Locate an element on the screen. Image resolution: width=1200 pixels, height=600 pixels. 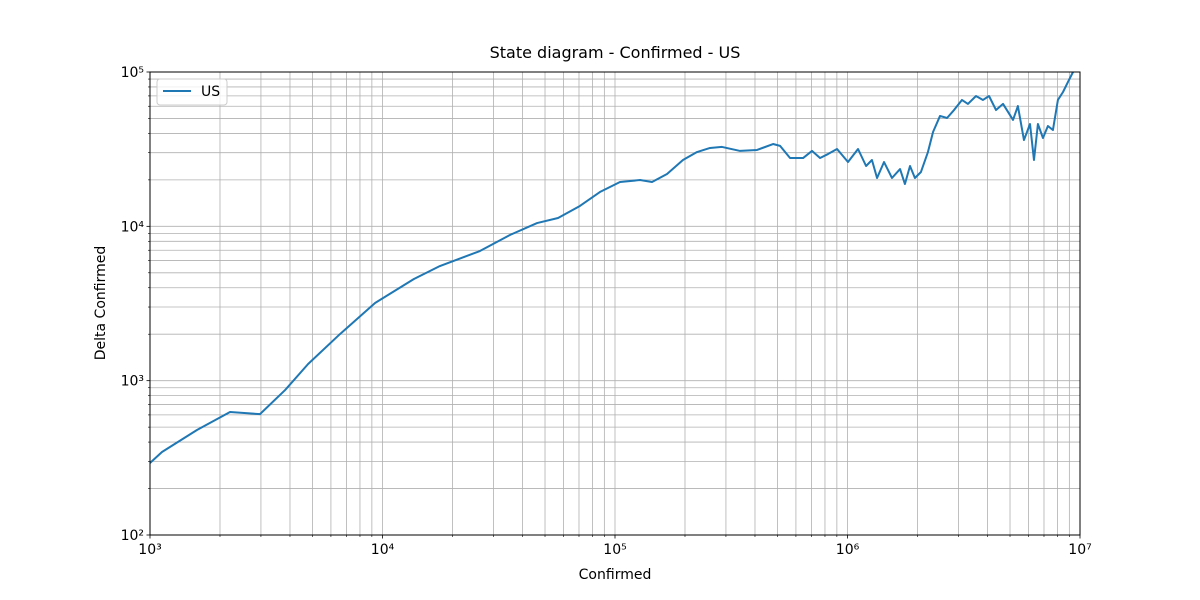
y-tick-label: 10⁴ is located at coordinates (133, 227).